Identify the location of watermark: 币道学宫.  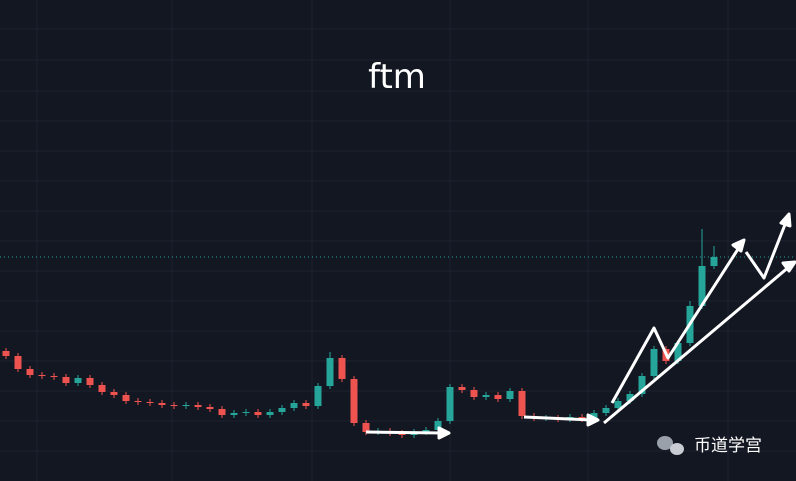
(709, 446).